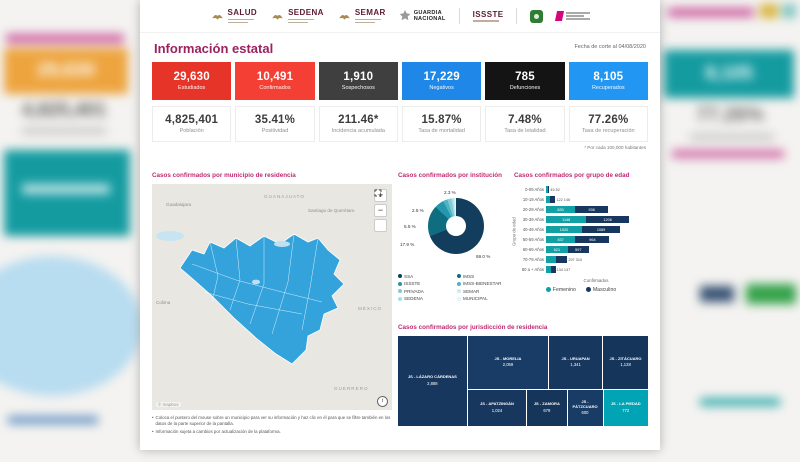 This screenshot has width=800, height=462. I want to click on age-bar-row: 70-79 Años 297 310, so click(581, 260).